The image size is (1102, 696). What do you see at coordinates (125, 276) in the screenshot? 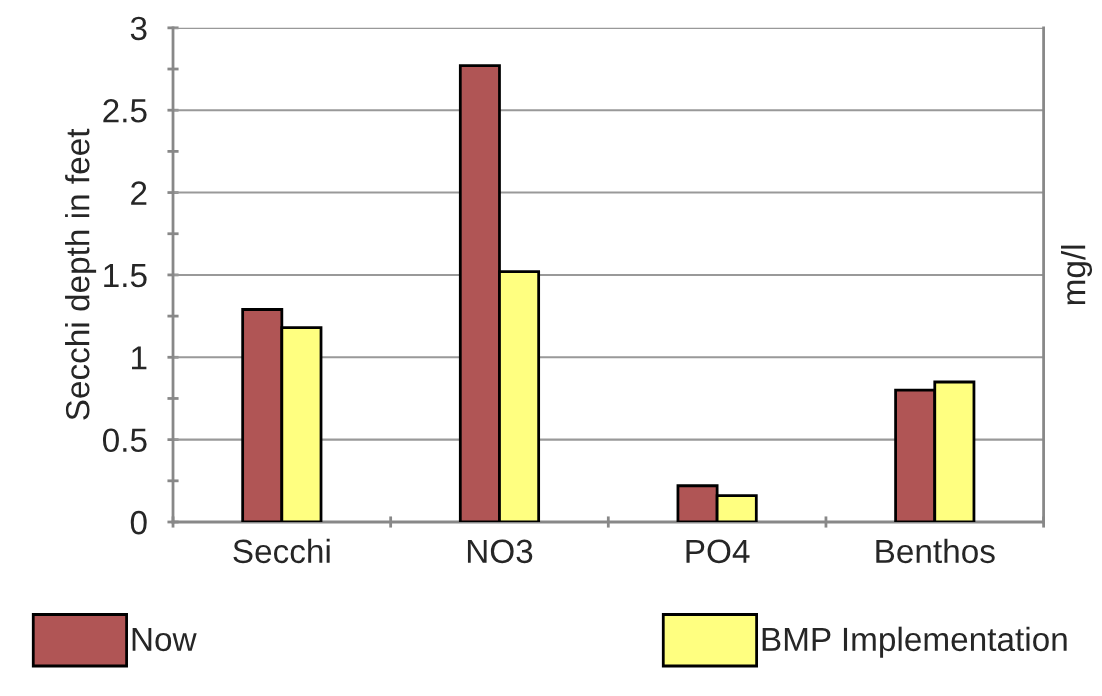
I see `y-tick-label: 1.5` at bounding box center [125, 276].